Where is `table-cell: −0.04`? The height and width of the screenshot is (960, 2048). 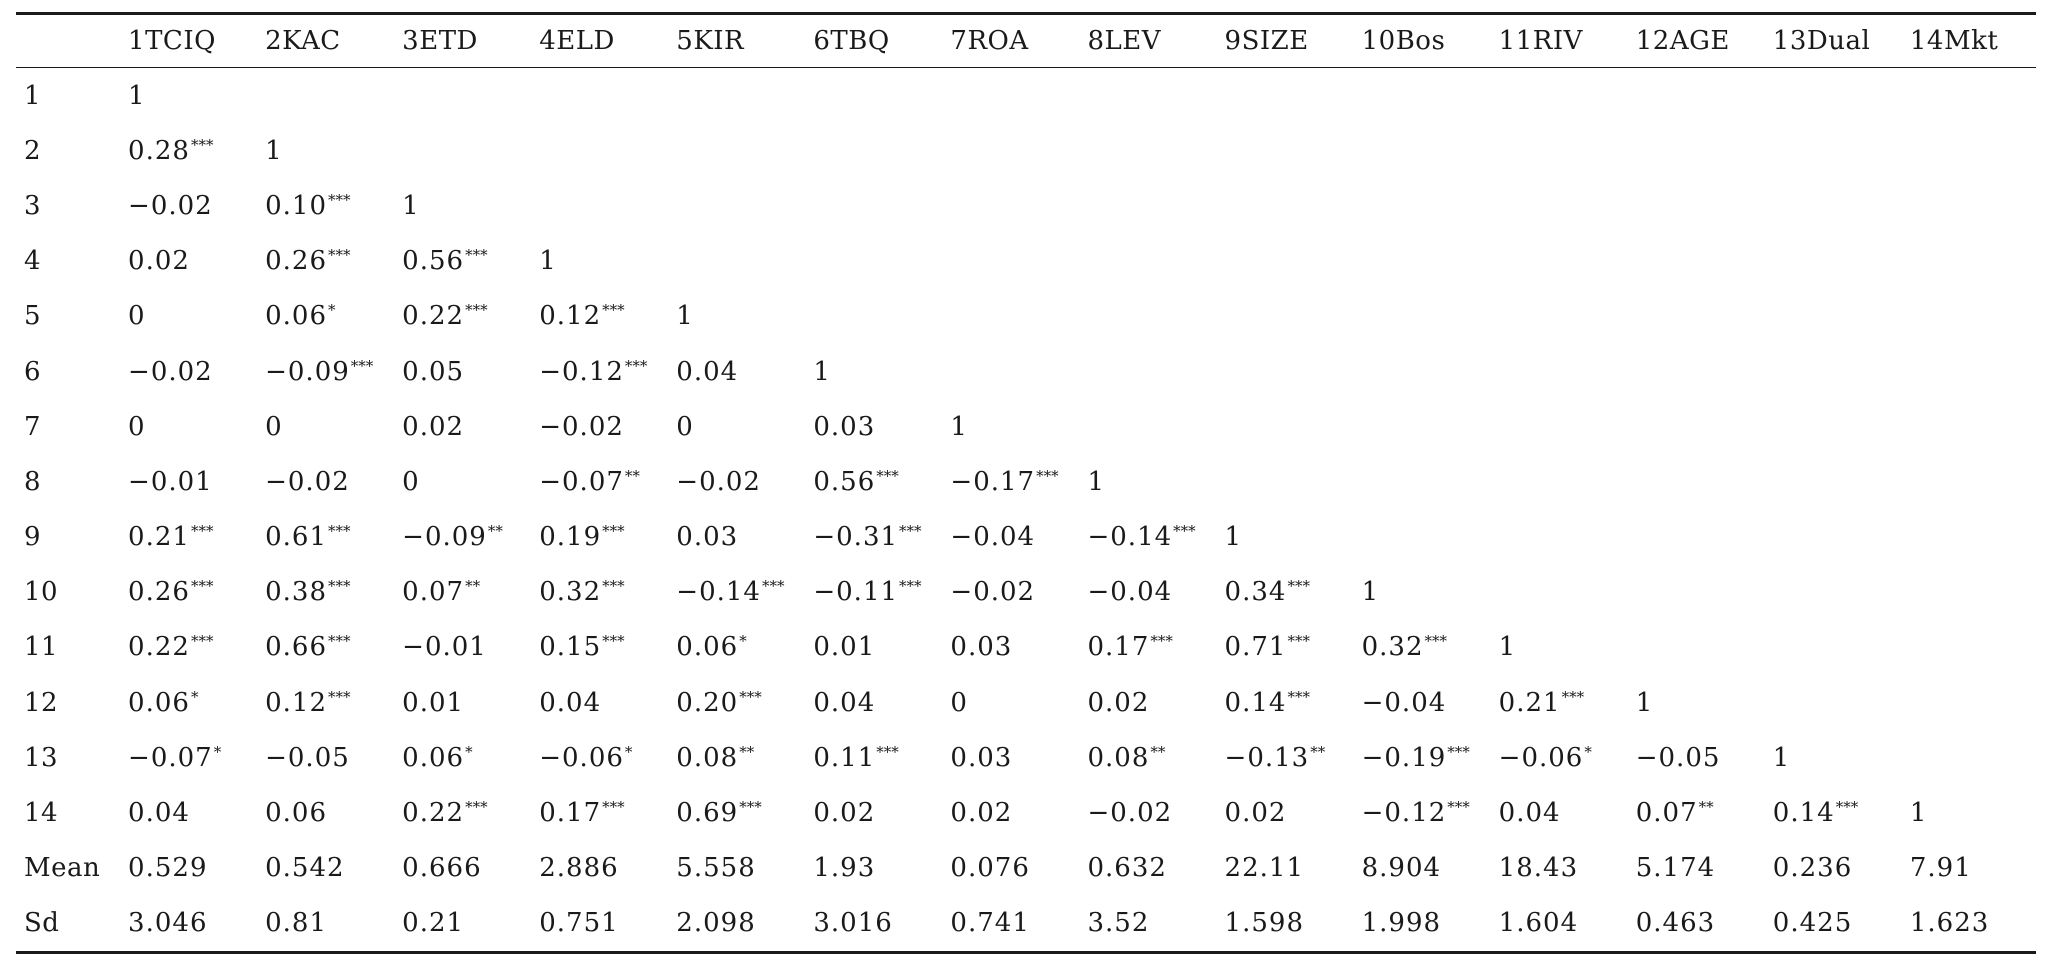 table-cell: −0.04 is located at coordinates (1143, 592).